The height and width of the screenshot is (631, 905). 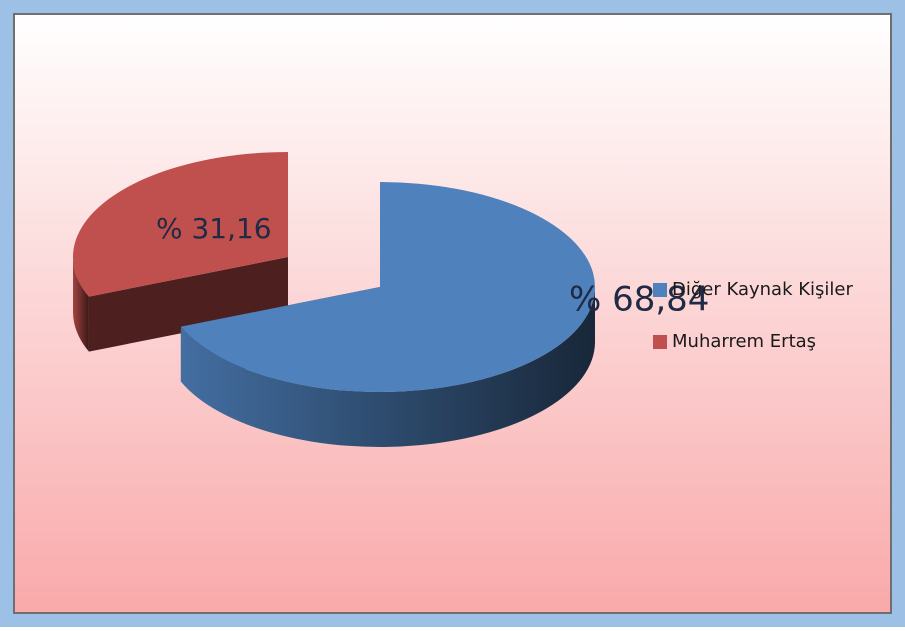 I want to click on legend-label: Muharrem Ertaş, so click(x=744, y=341).